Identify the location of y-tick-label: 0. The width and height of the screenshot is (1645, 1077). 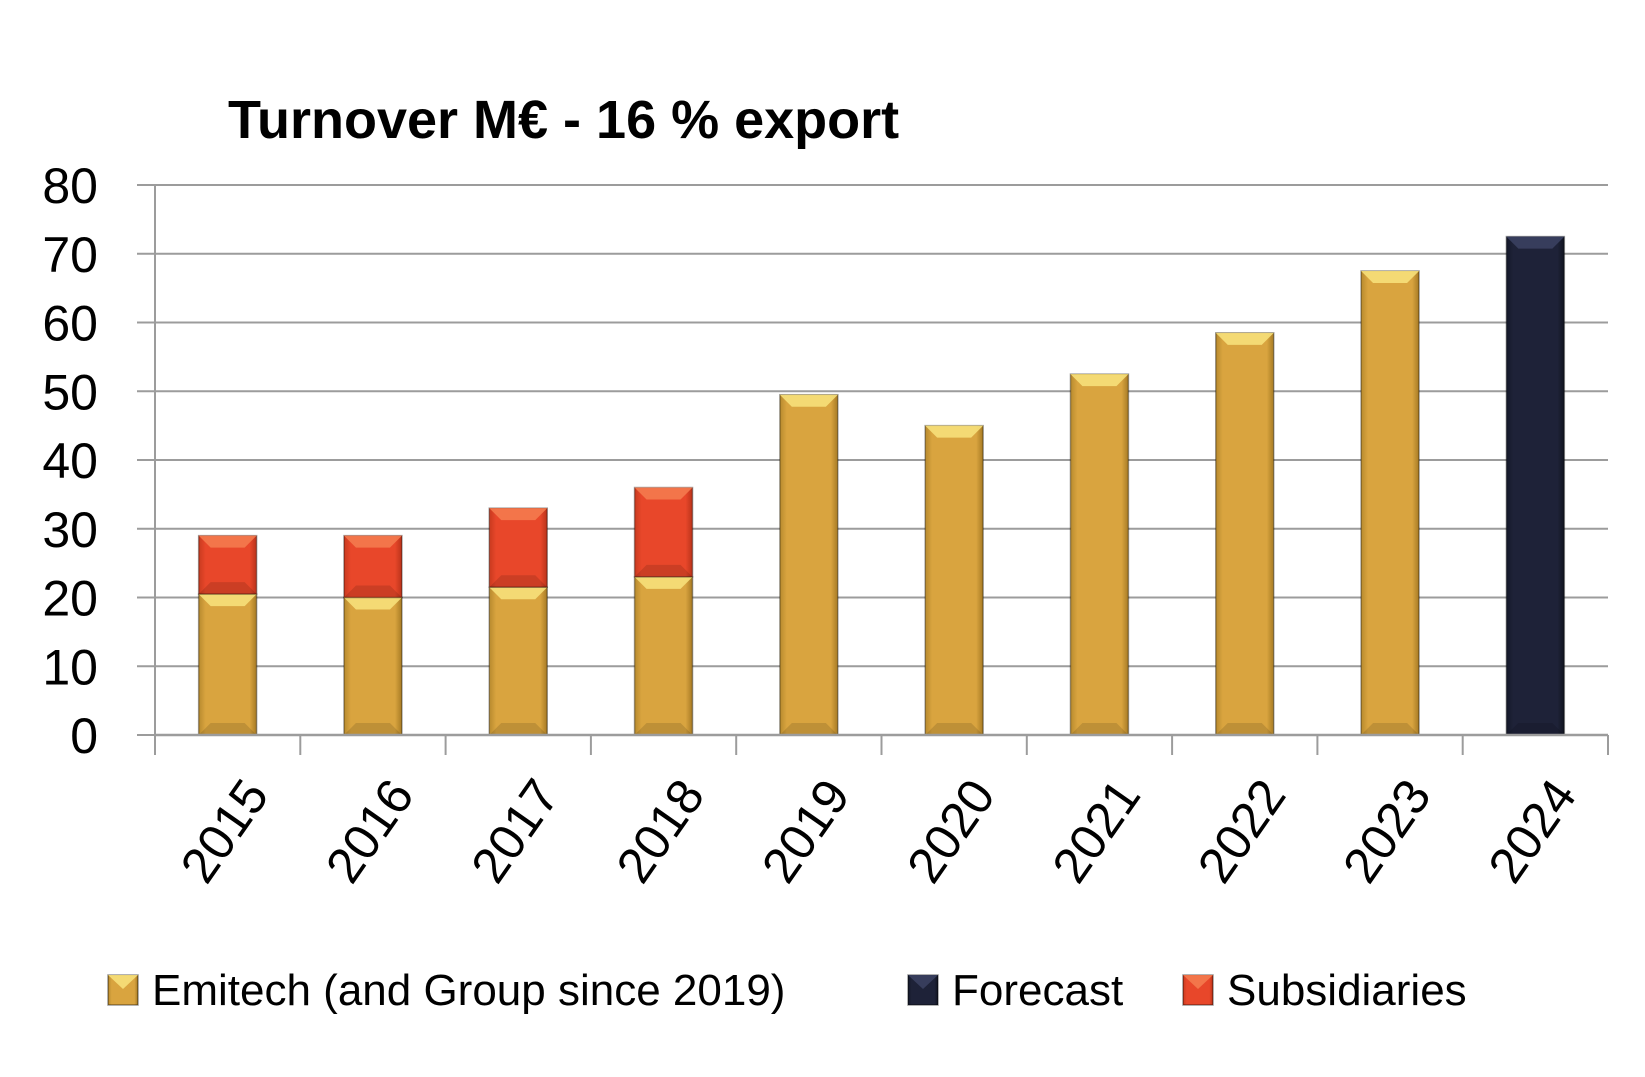
(84, 736).